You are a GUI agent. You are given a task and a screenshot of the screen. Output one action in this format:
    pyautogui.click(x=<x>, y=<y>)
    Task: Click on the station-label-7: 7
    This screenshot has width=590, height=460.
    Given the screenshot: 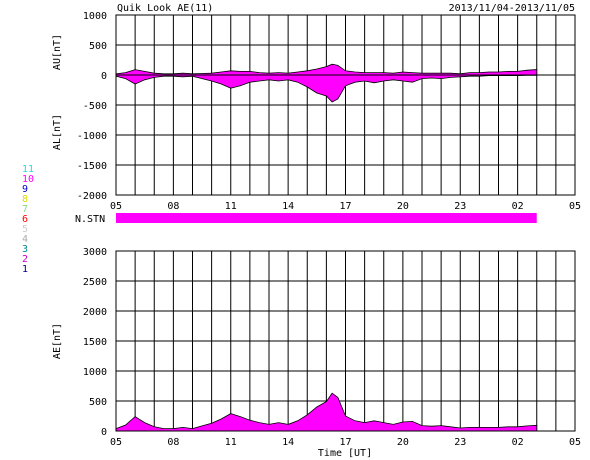 What is the action you would take?
    pyautogui.click(x=25, y=209)
    